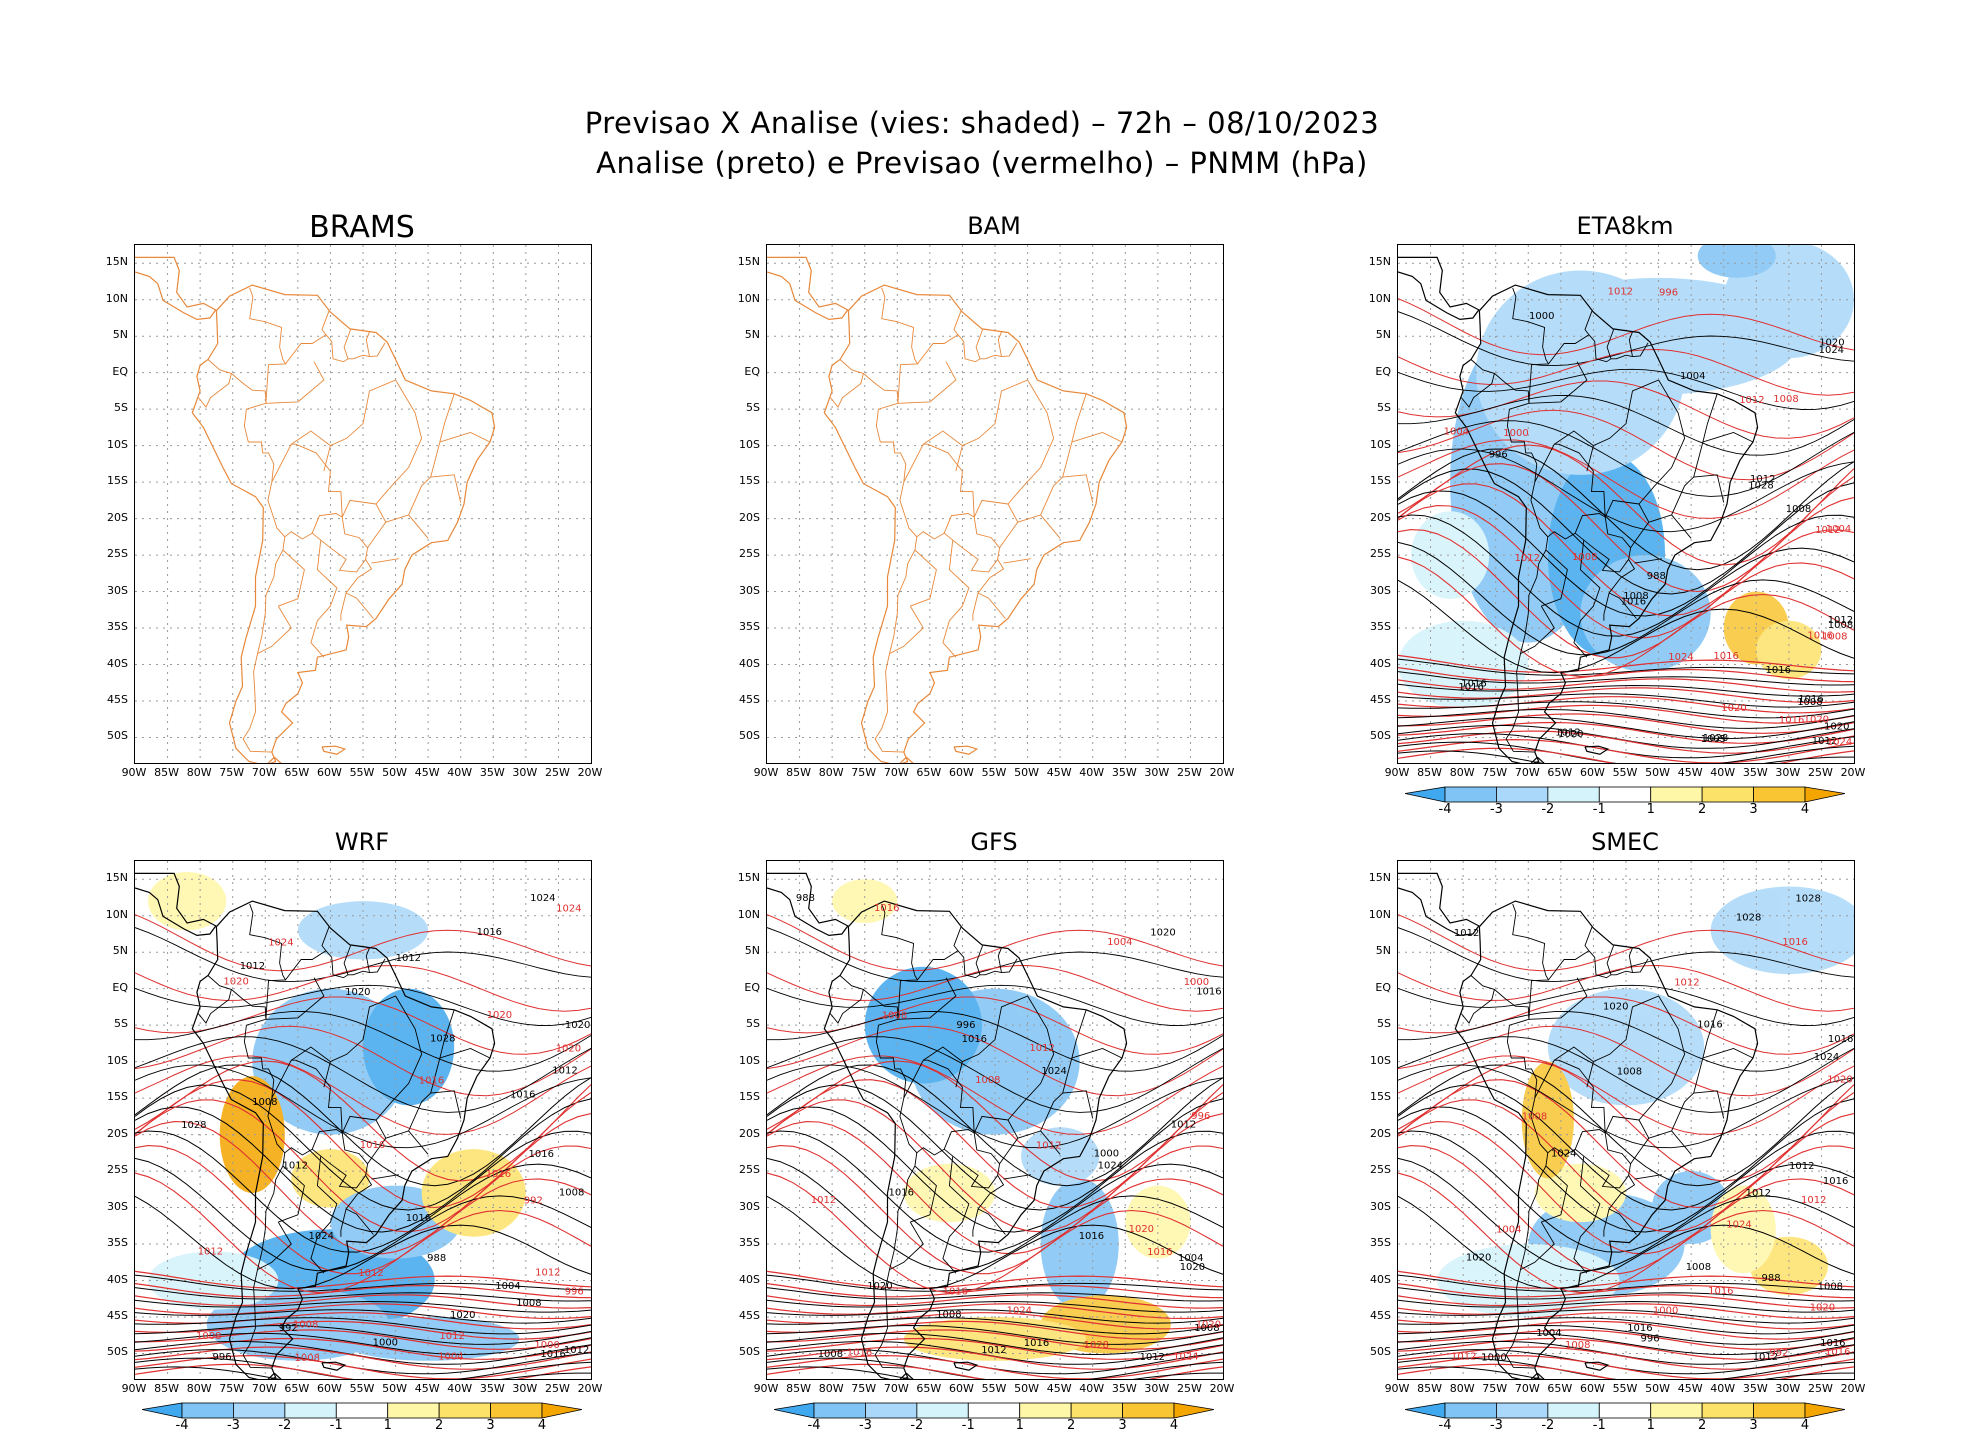 The width and height of the screenshot is (1964, 1436). What do you see at coordinates (1668, 293) in the screenshot?
I see `isobar-label: 996` at bounding box center [1668, 293].